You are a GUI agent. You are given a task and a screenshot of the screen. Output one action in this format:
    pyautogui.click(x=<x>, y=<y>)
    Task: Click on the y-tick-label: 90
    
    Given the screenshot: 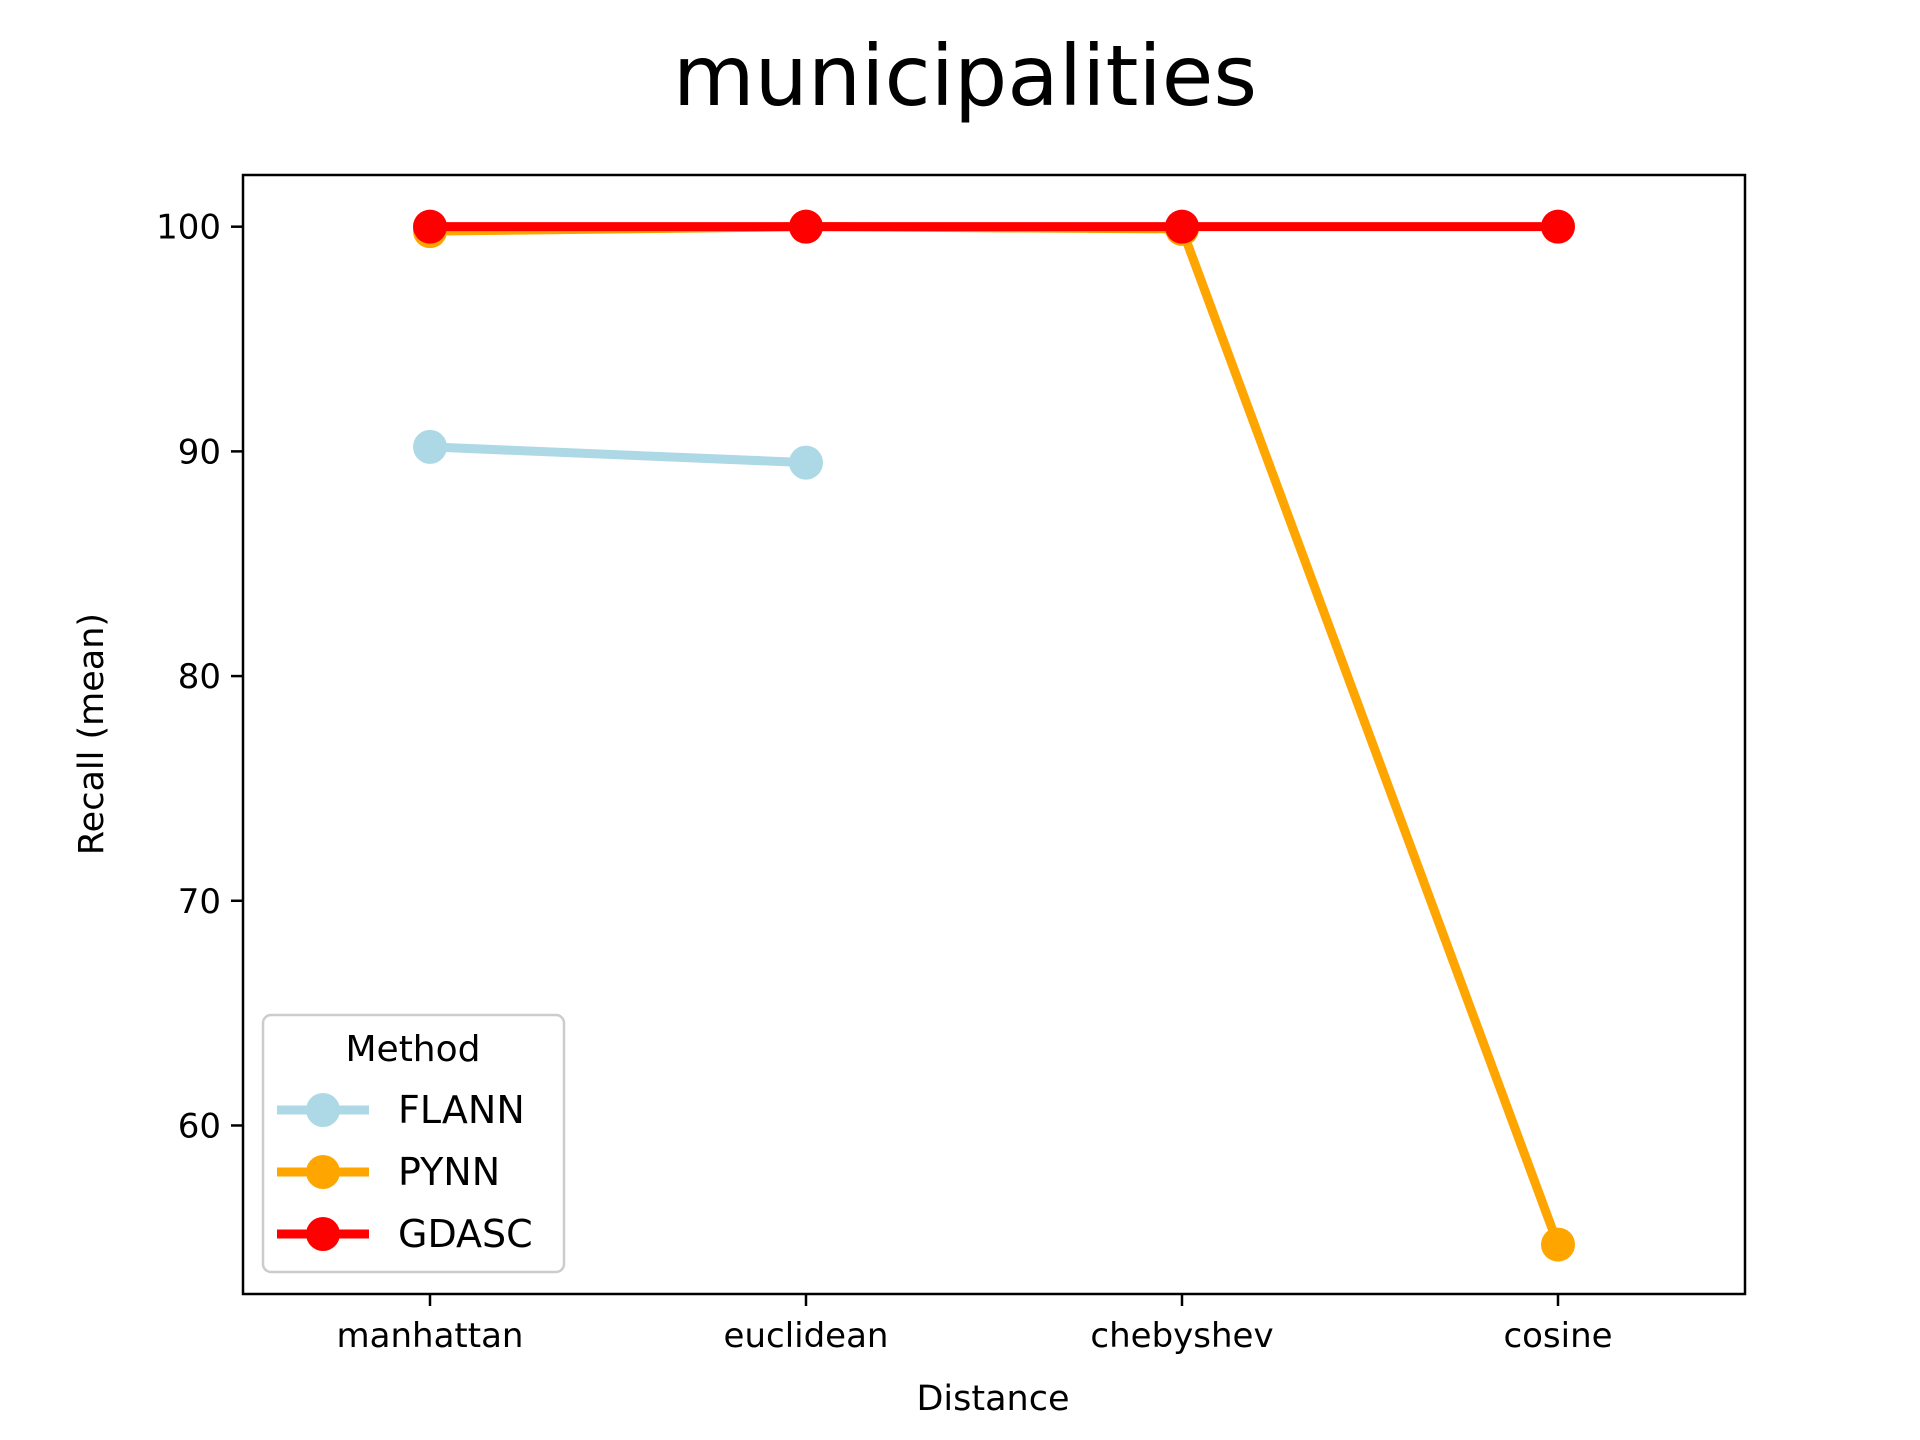 What is the action you would take?
    pyautogui.click(x=199, y=452)
    